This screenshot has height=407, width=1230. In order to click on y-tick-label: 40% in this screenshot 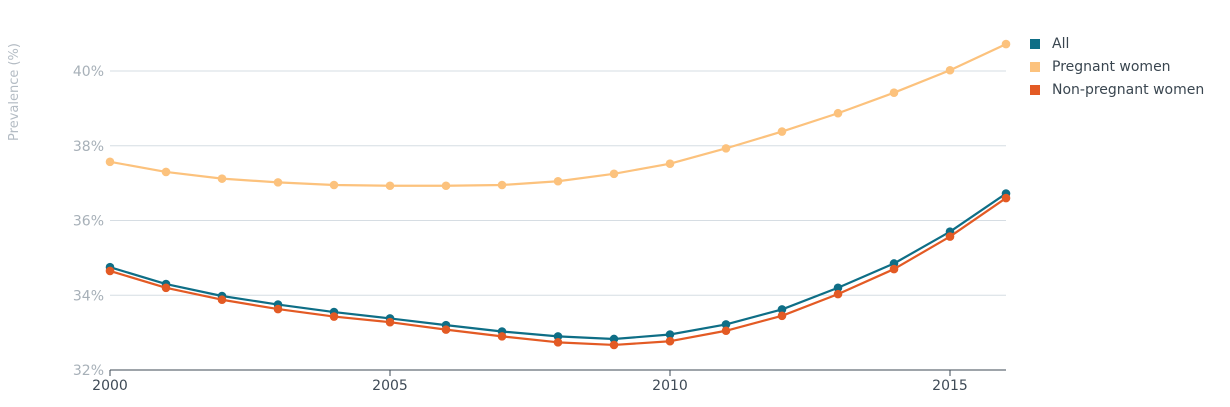, I will do `click(88, 72)`.